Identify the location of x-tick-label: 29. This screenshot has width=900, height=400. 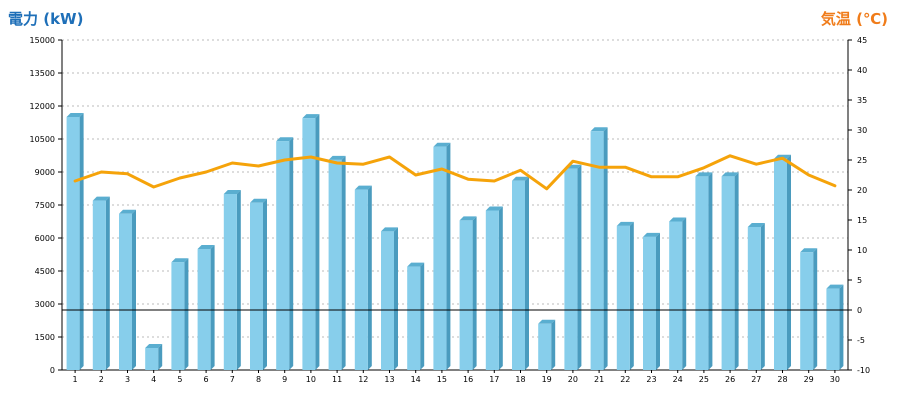
(809, 379).